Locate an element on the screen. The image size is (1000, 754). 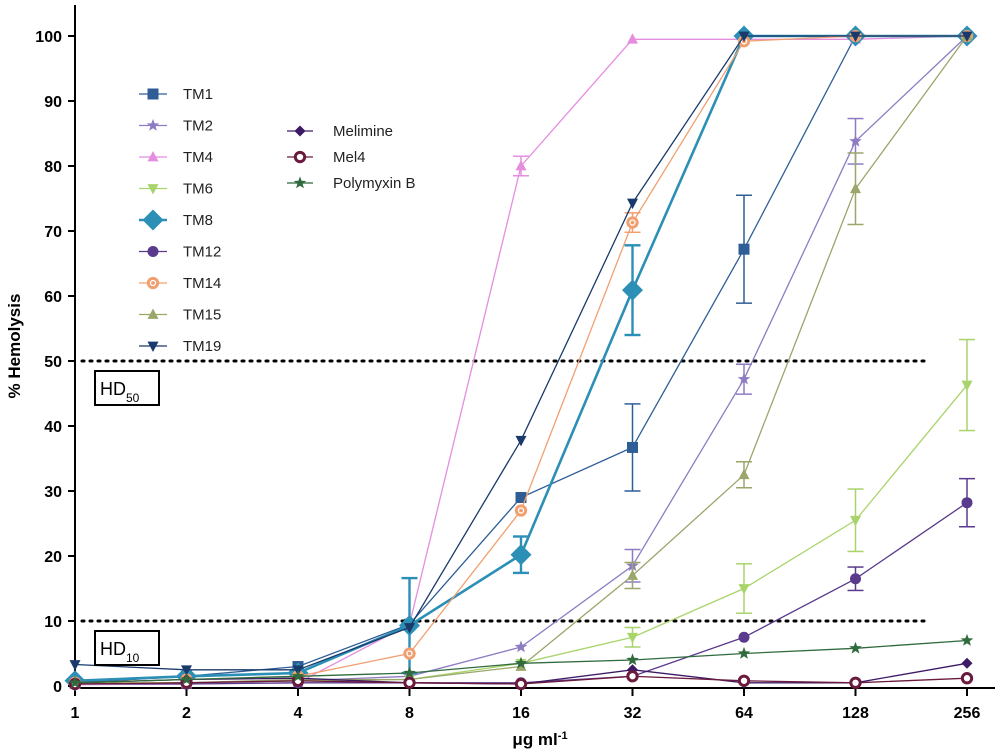
legend-label: TM12 is located at coordinates (202, 252).